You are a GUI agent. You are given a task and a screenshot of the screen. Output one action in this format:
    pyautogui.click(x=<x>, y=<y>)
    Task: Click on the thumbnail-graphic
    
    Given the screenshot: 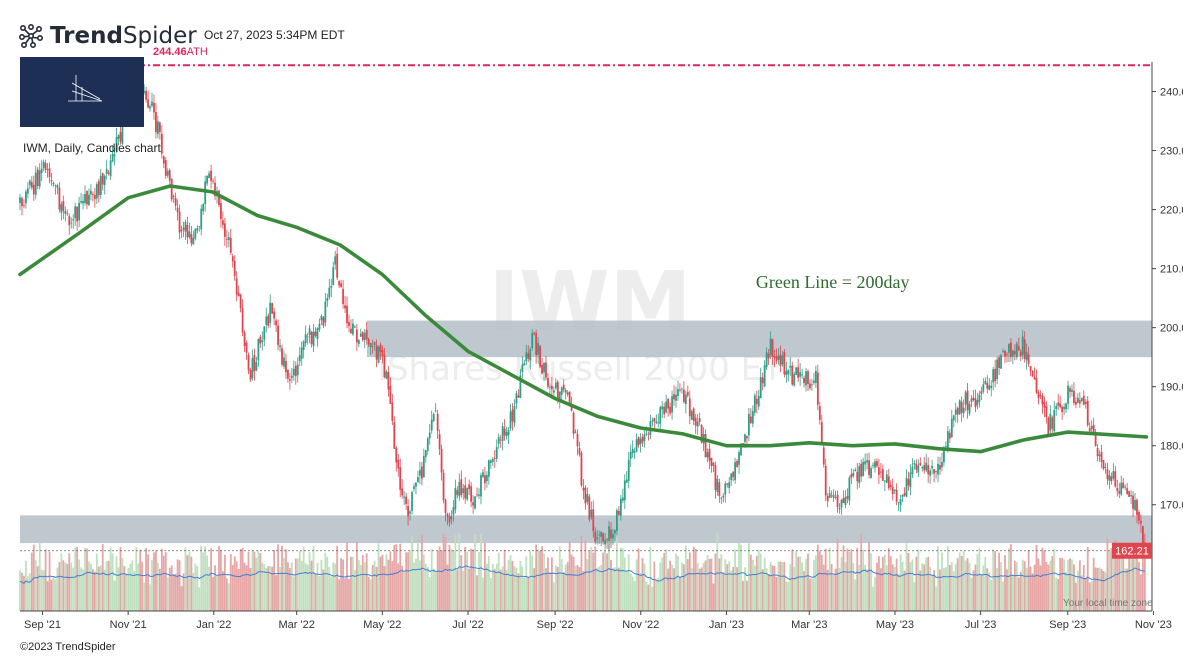 What is the action you would take?
    pyautogui.click(x=85, y=88)
    